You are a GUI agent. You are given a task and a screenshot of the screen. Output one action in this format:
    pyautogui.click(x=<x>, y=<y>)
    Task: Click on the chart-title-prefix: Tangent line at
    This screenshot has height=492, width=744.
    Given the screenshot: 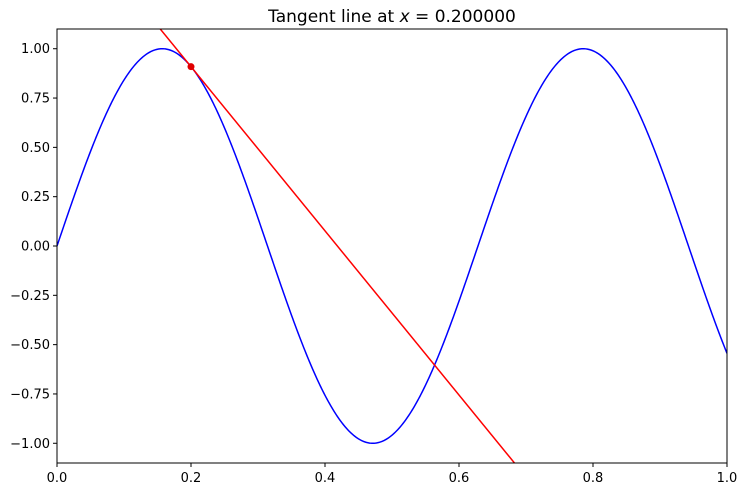 What is the action you would take?
    pyautogui.click(x=333, y=17)
    